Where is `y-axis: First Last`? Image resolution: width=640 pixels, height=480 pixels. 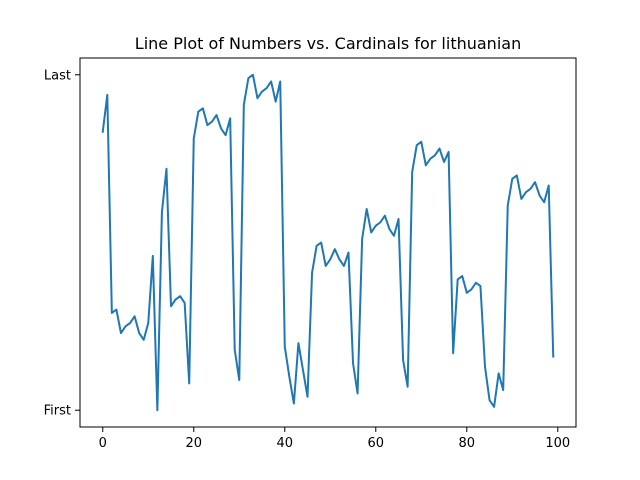 y-axis: First Last is located at coordinates (62, 243).